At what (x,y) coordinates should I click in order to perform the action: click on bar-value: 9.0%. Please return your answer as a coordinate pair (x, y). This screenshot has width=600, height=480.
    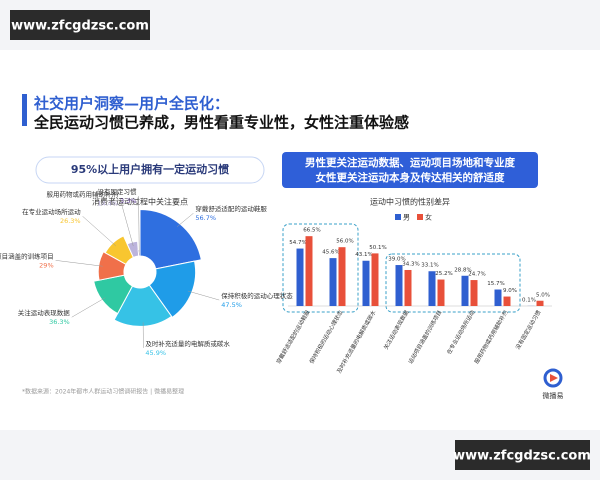
    Looking at the image, I should click on (510, 291).